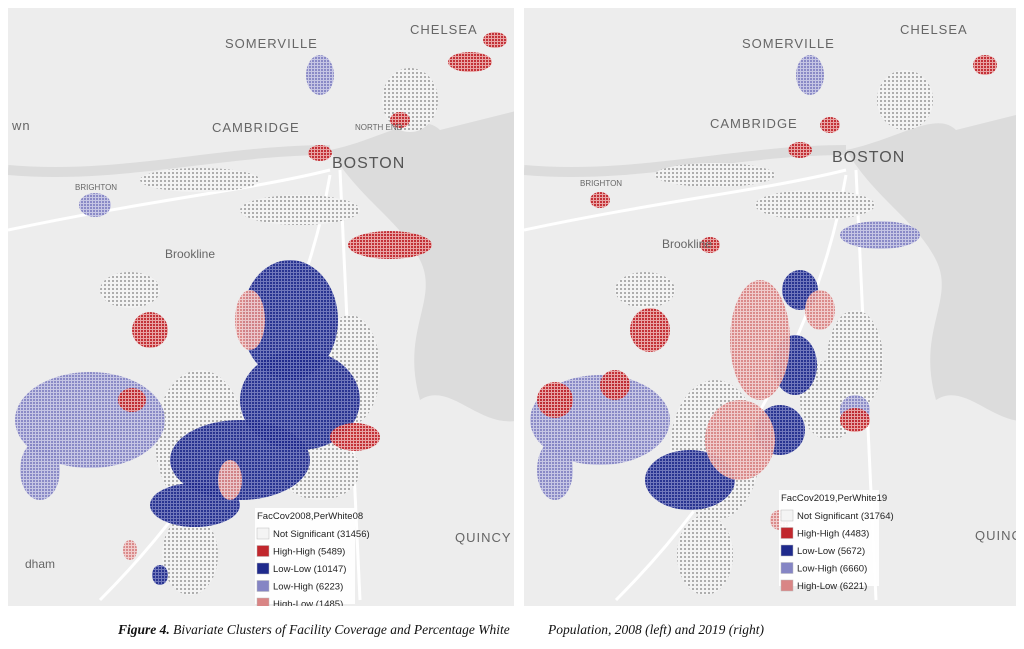 Image resolution: width=1024 pixels, height=649 pixels. Describe the element at coordinates (310, 516) in the screenshot. I see `legend-title: FacCov2008,PerWhite08` at that location.